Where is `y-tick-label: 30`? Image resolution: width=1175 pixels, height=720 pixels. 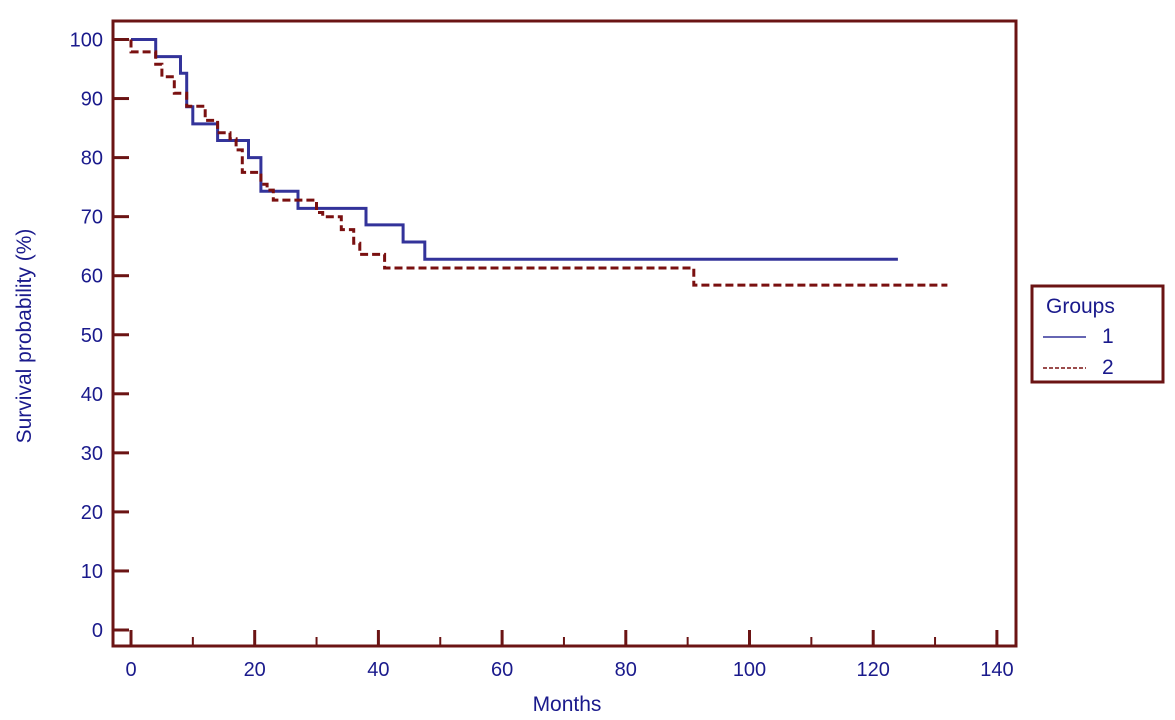
y-tick-label: 30 is located at coordinates (92, 454).